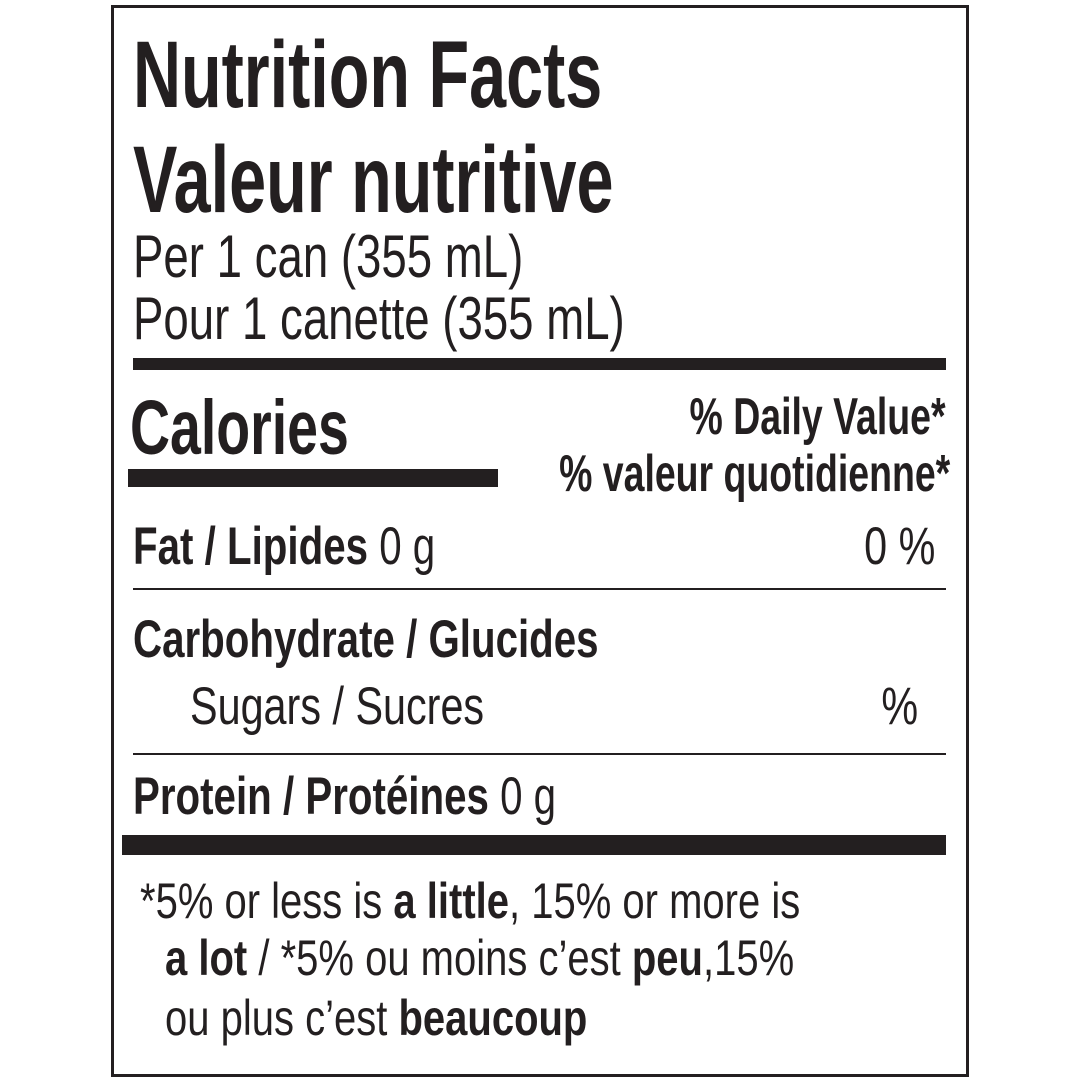 This screenshot has width=1080, height=1080. I want to click on calories-label: Calories, so click(239, 428).